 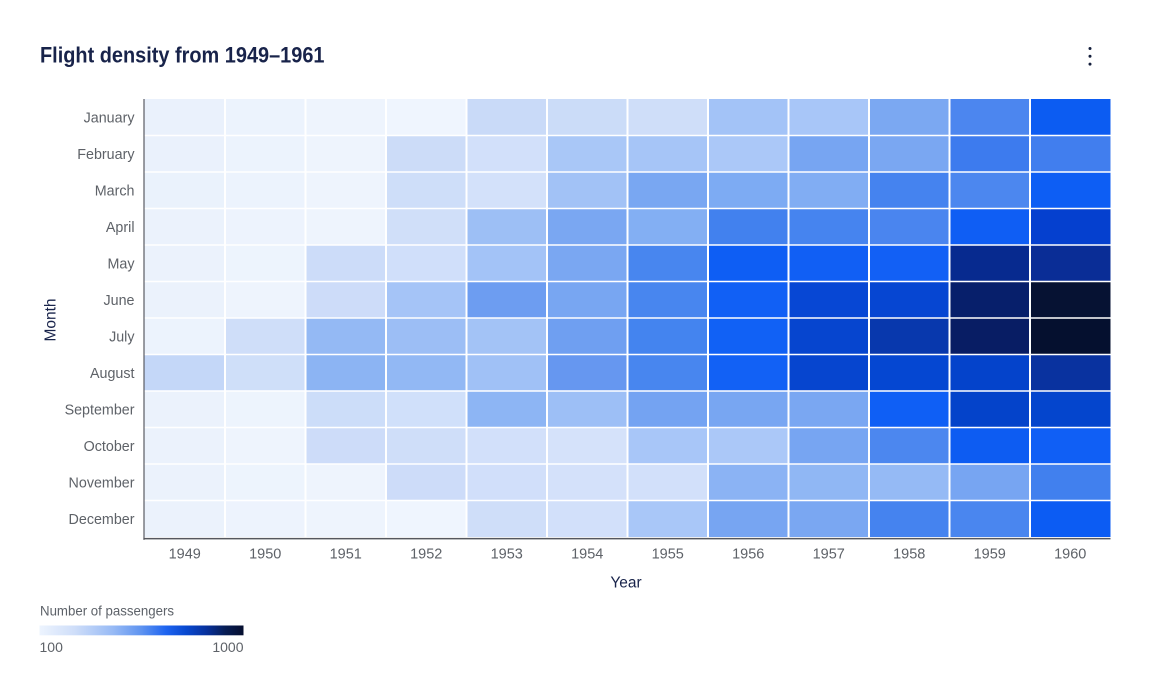 What do you see at coordinates (110, 118) in the screenshot?
I see `svg-text: January` at bounding box center [110, 118].